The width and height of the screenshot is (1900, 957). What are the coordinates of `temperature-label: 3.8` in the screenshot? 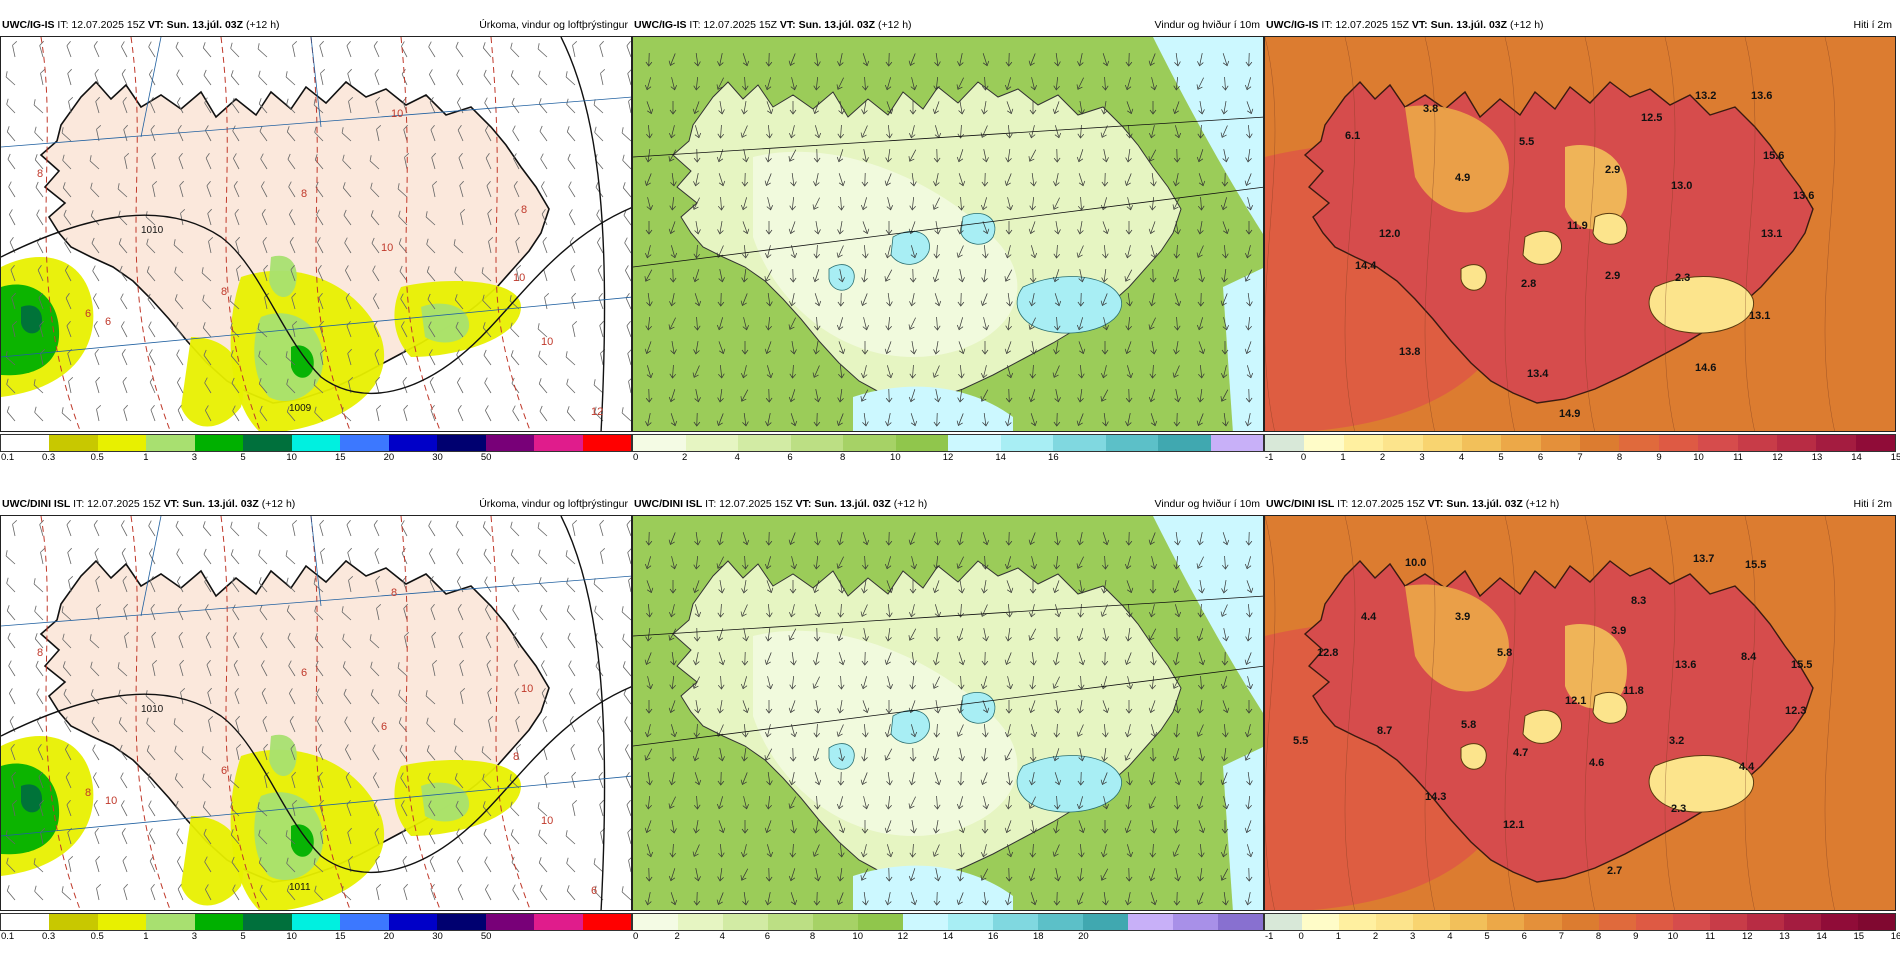 It's located at (1430, 109).